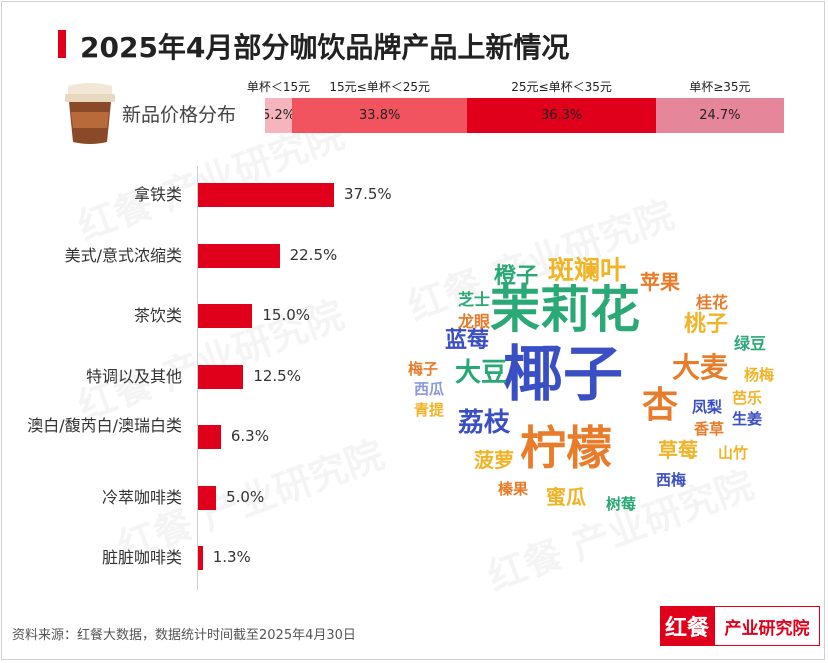 The height and width of the screenshot is (663, 828). Describe the element at coordinates (587, 271) in the screenshot. I see `word-cloud-term: 斑斓叶` at that location.